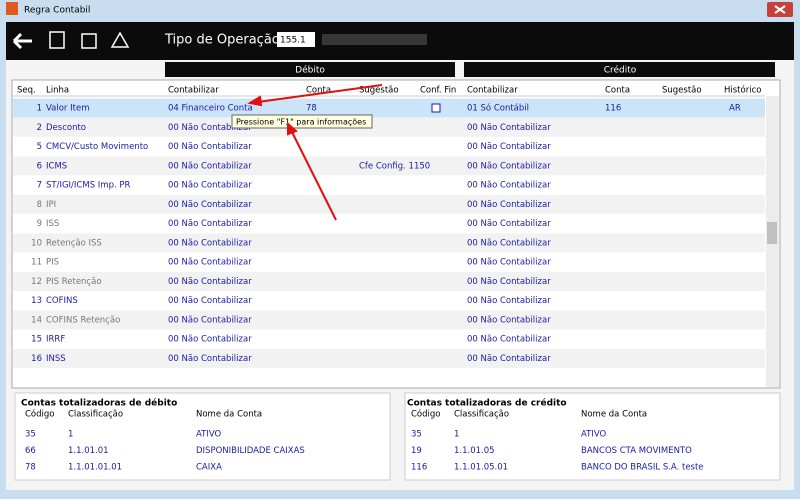  I want to click on totals-cell: CAIXA, so click(209, 468).